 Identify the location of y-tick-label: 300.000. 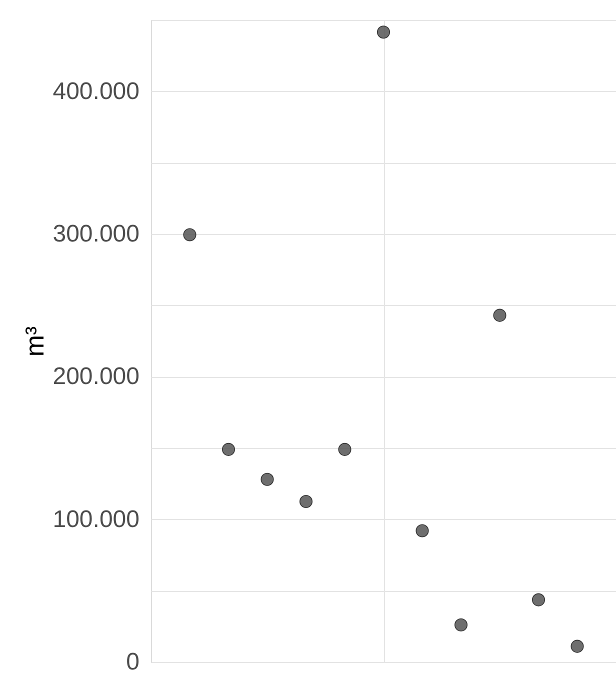
(96, 234).